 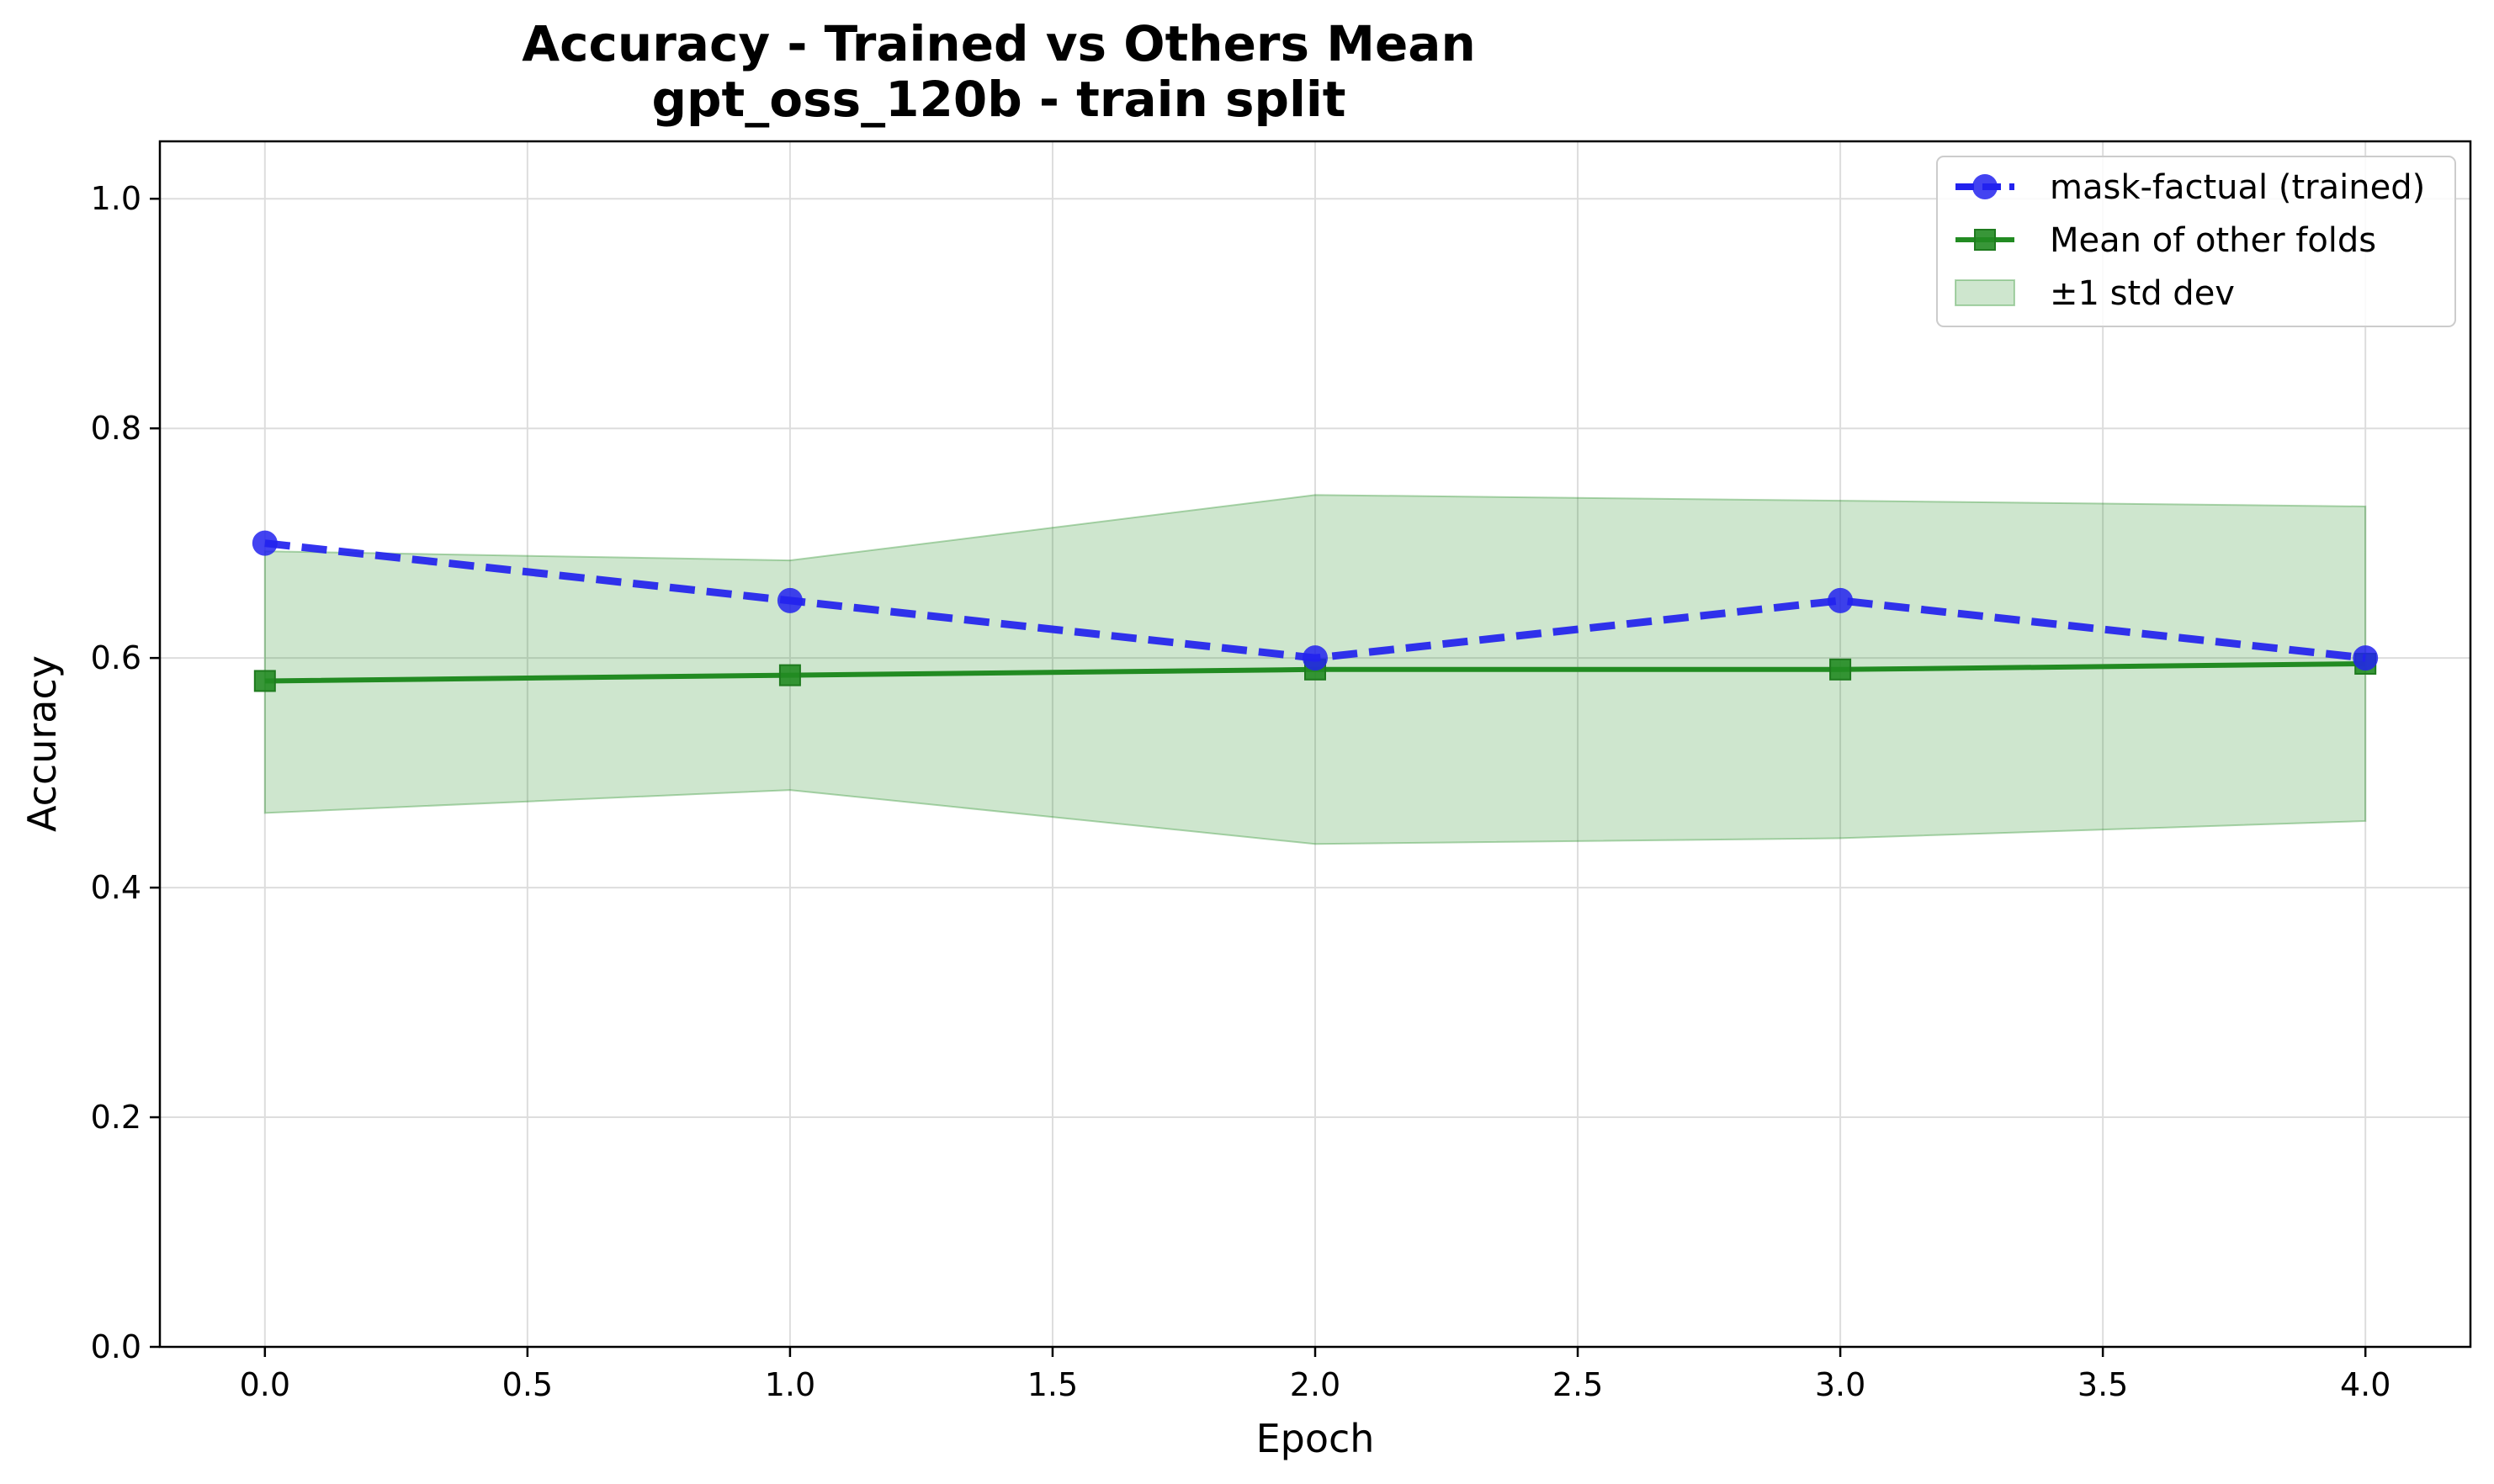 What do you see at coordinates (2365, 1384) in the screenshot?
I see `x-tick-label: 4.0` at bounding box center [2365, 1384].